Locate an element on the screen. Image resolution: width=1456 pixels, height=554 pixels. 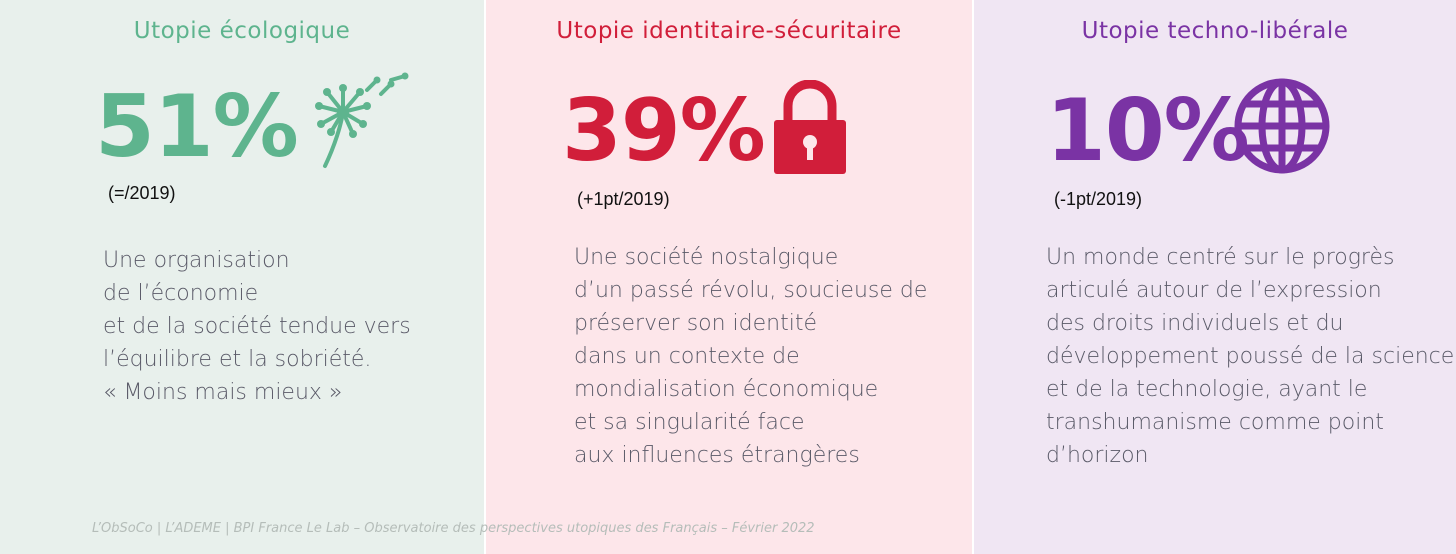
description-line: Un monde centré sur le progrès is located at coordinates (1220, 257).